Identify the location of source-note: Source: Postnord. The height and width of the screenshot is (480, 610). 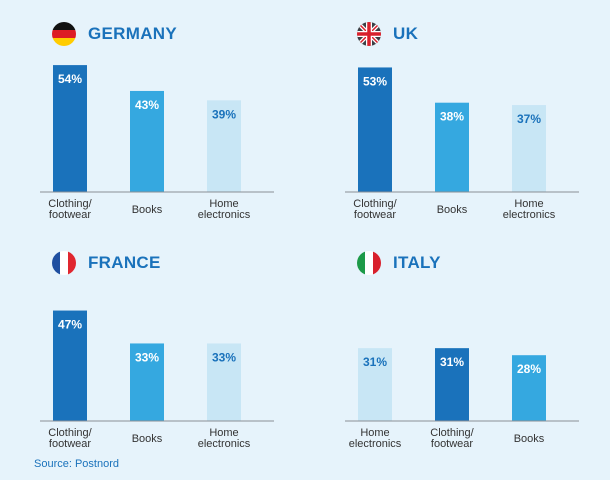
(76, 464).